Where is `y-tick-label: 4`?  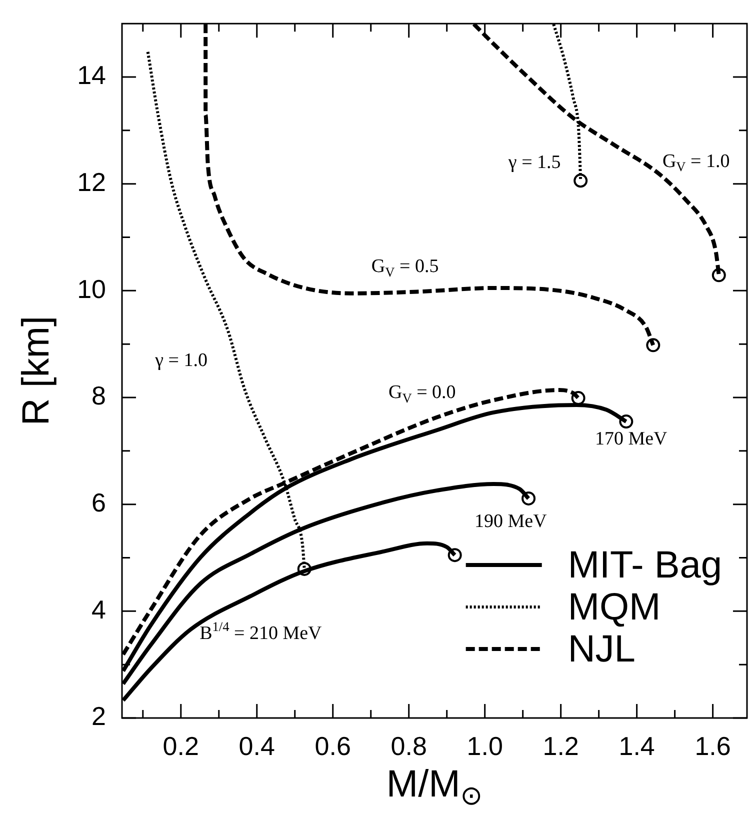
y-tick-label: 4 is located at coordinates (99, 609).